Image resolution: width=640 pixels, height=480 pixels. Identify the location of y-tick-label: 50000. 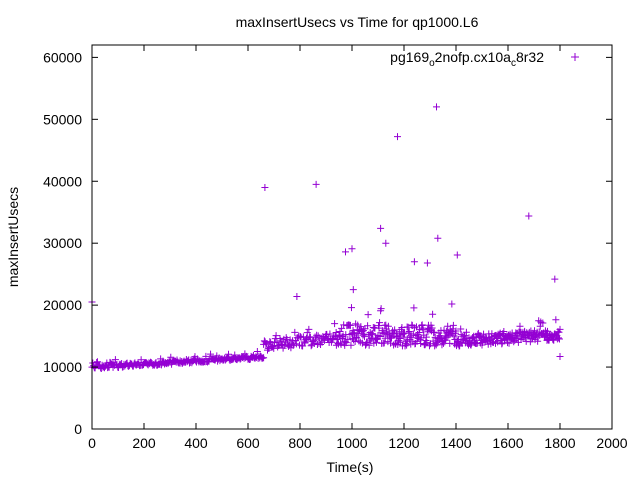
(62, 119).